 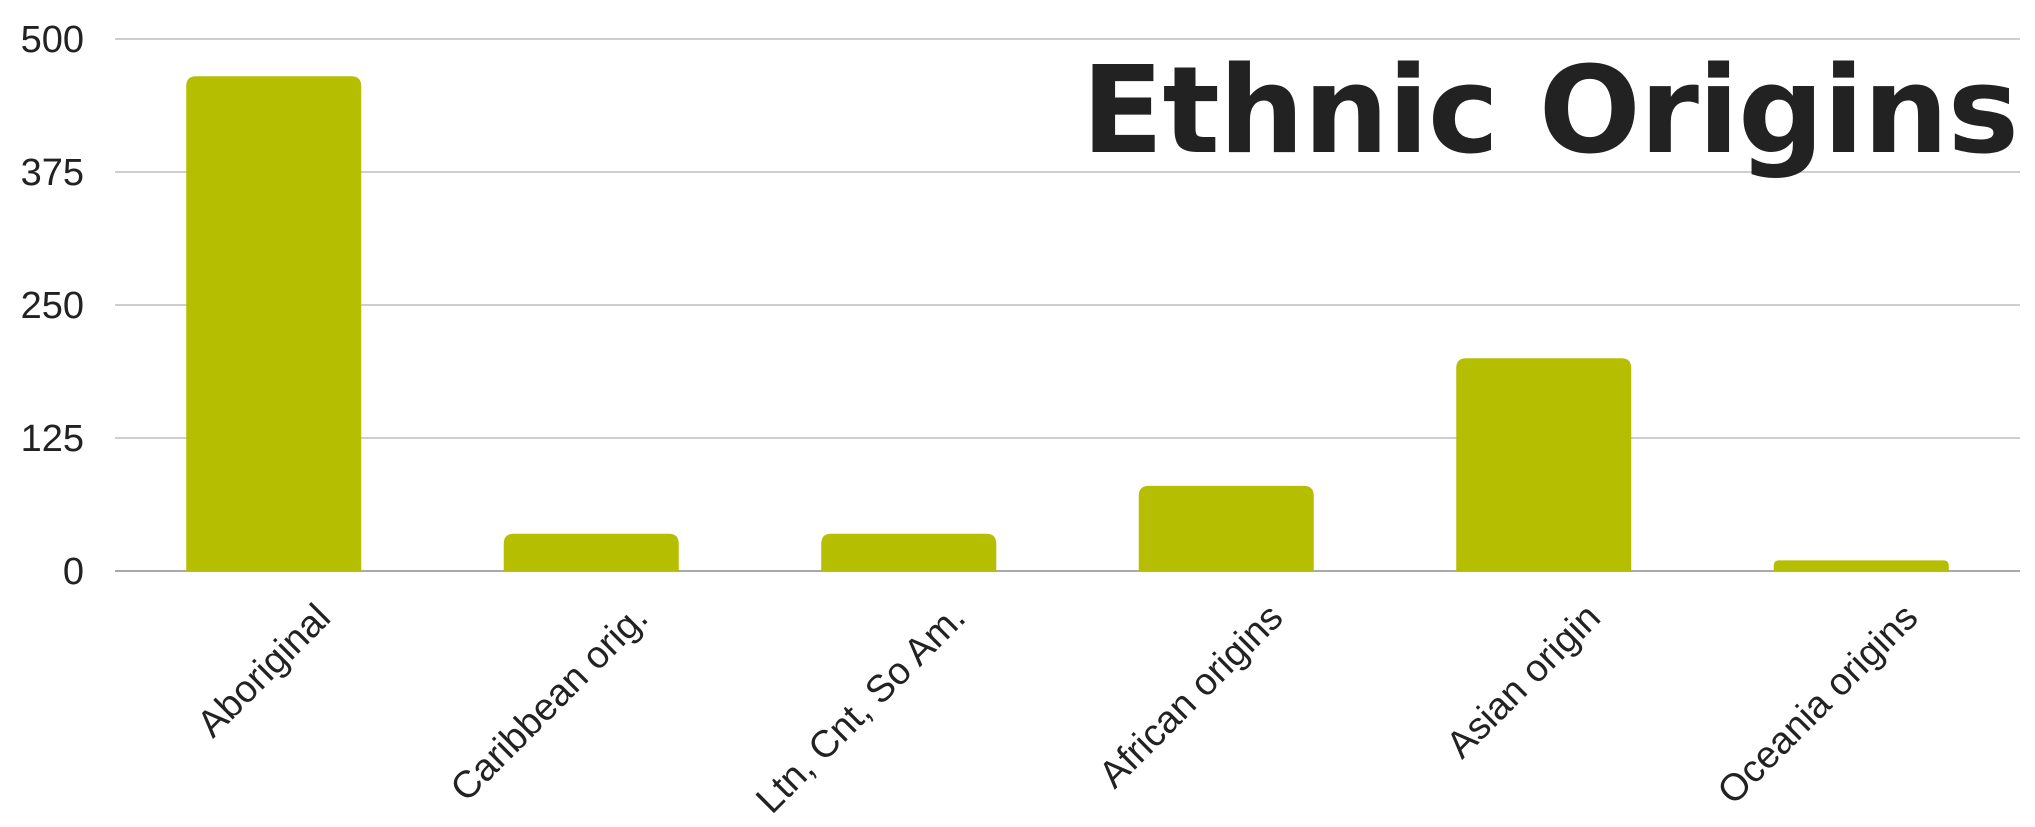 I want to click on x-category-label: Ltn, Cnt, So Am., so click(x=860, y=708).